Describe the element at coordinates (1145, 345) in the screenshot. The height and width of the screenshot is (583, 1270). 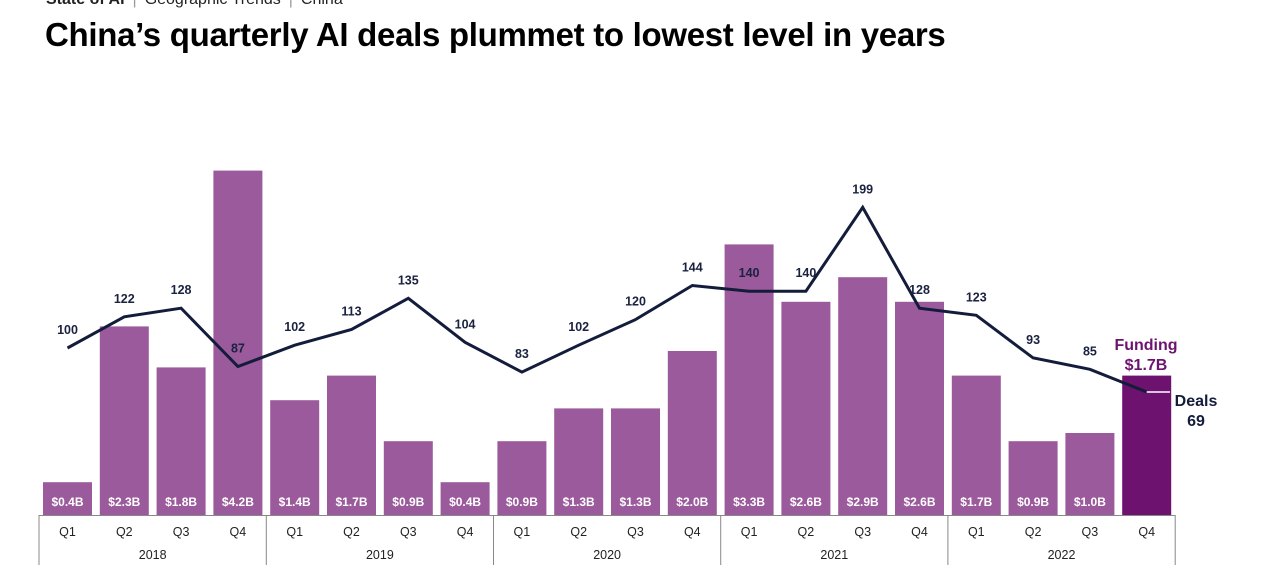
I see `funding-callout-label: Funding` at that location.